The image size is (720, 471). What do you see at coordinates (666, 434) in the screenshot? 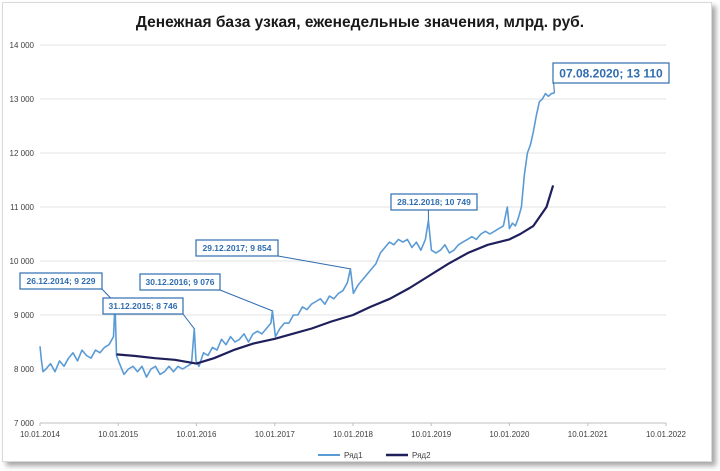
I see `x-tick-label: 10.01.2022` at bounding box center [666, 434].